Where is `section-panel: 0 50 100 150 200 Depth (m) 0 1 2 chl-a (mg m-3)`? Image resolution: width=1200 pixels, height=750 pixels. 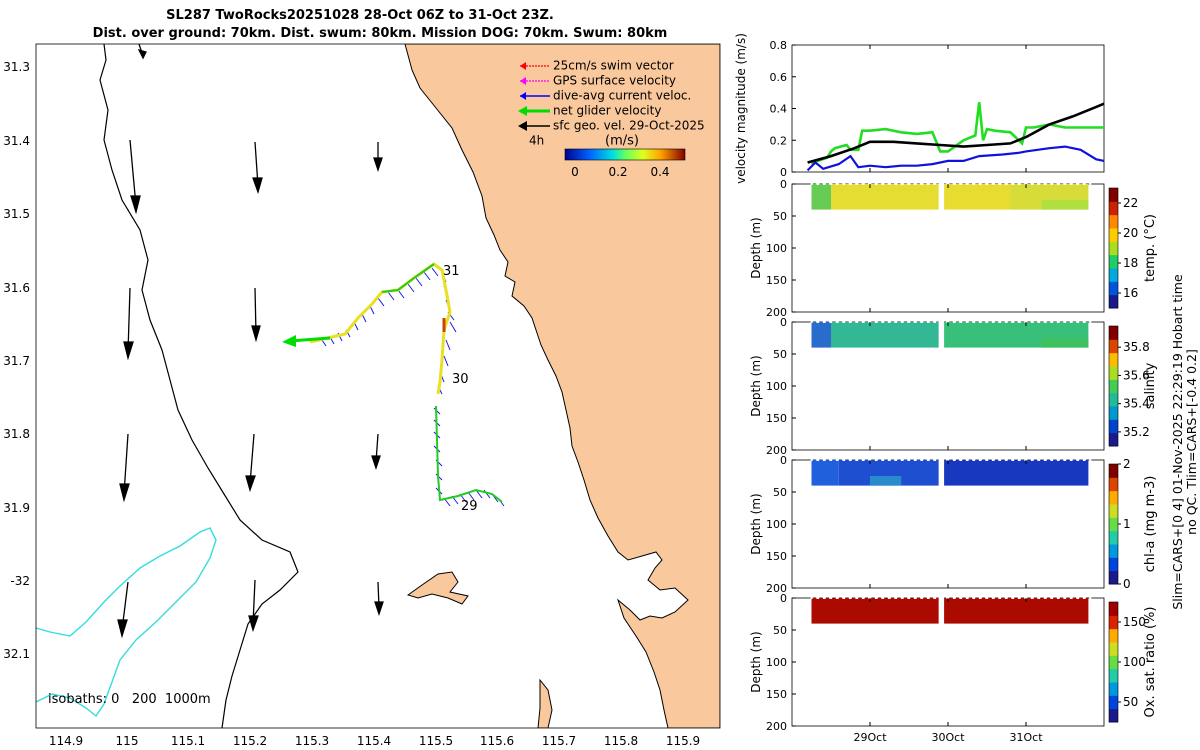 section-panel: 0 50 100 150 200 Depth (m) 0 1 2 chl-a (mg m-3) is located at coordinates (953, 524).